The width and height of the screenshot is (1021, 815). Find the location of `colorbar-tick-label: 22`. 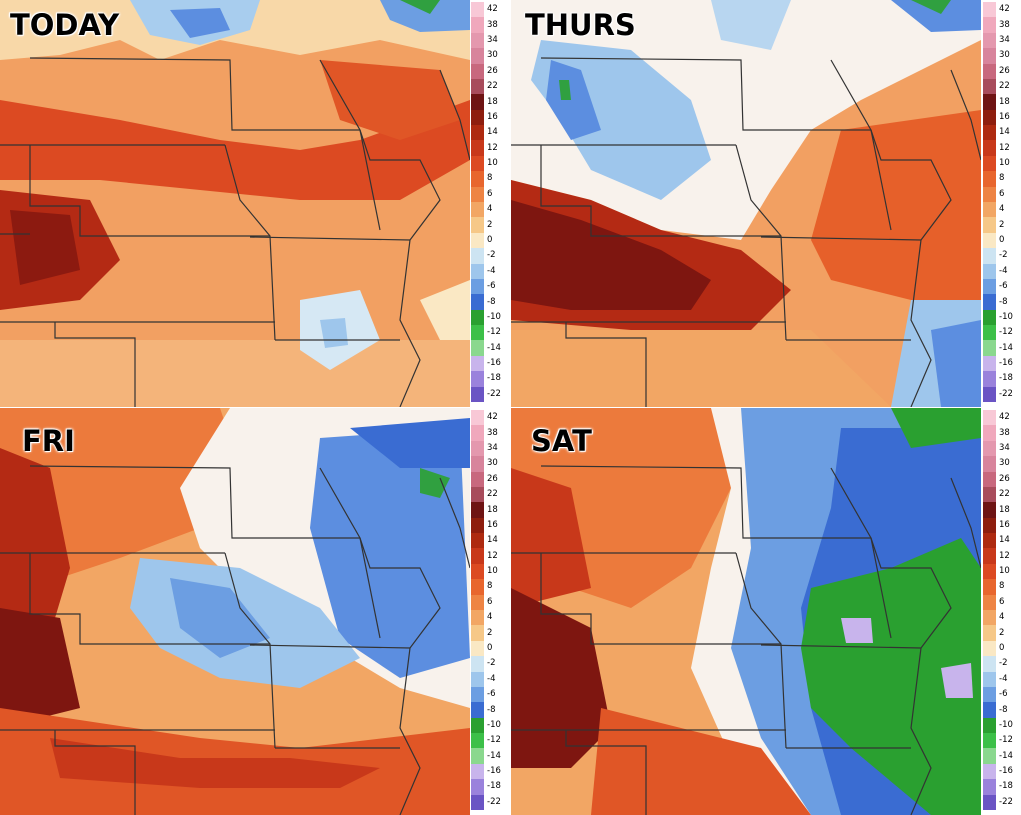

colorbar-tick-label: 22 is located at coordinates (492, 86).